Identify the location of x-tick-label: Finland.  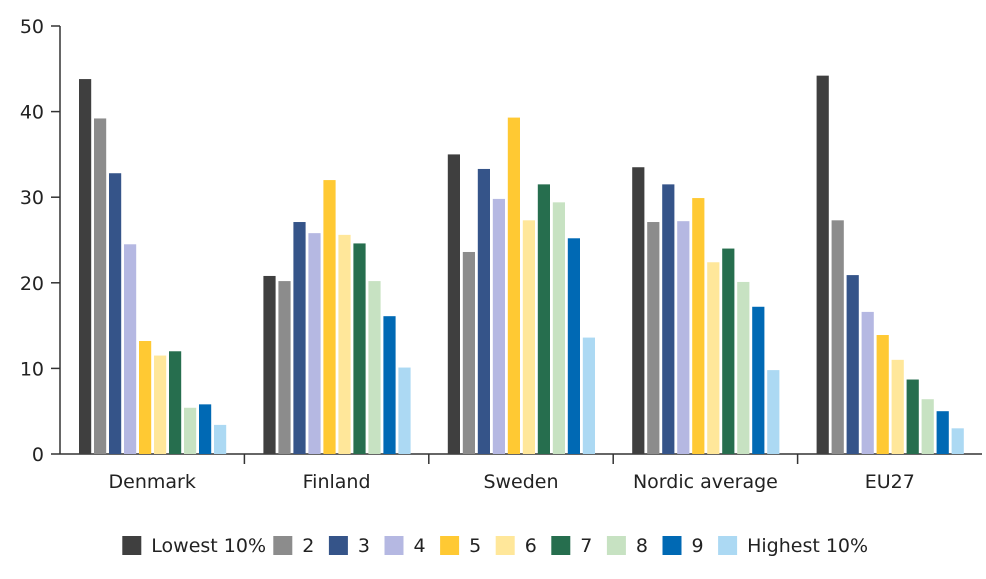
(337, 482).